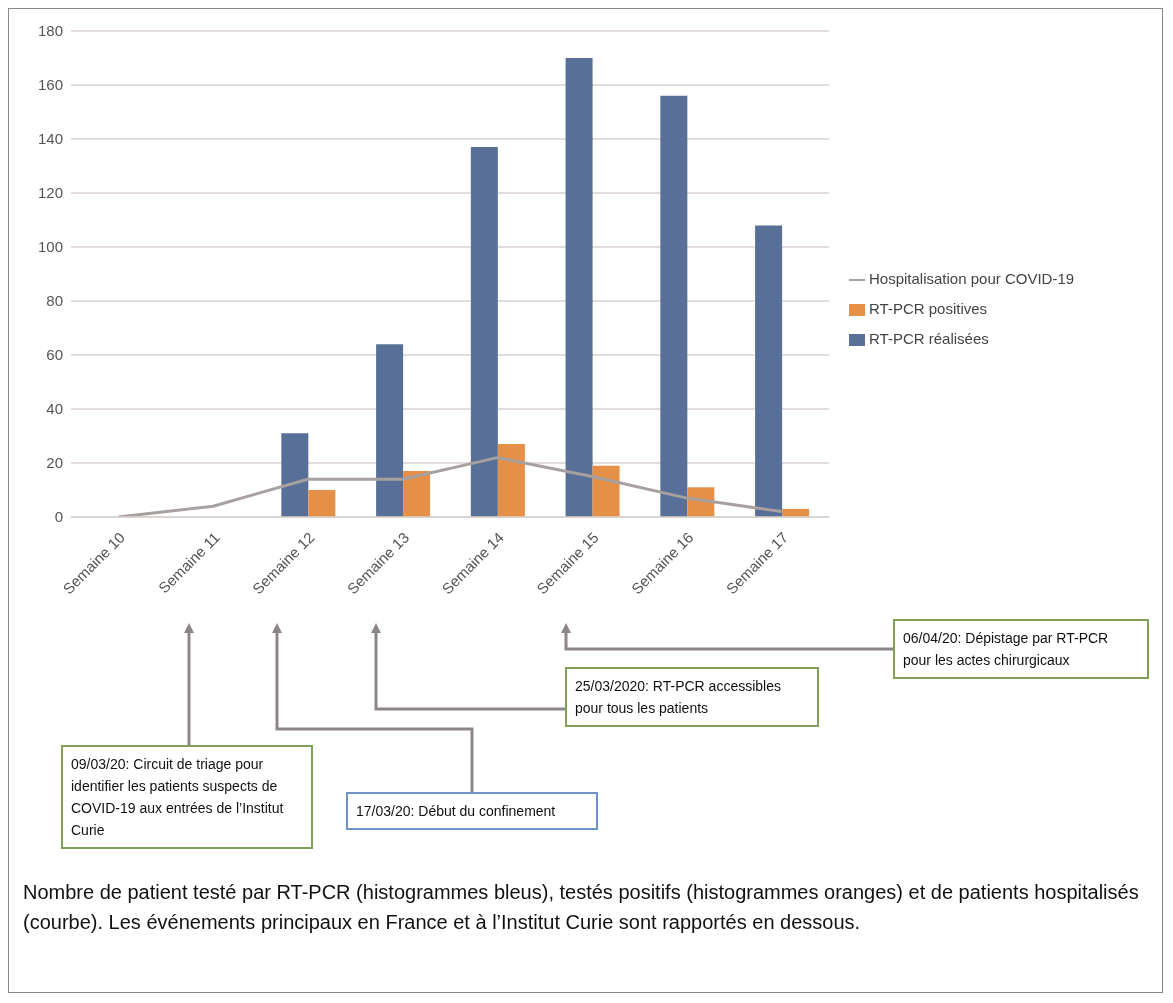 The image size is (1173, 1003). I want to click on legend-label: Hospitalisation pour COVID-19, so click(972, 278).